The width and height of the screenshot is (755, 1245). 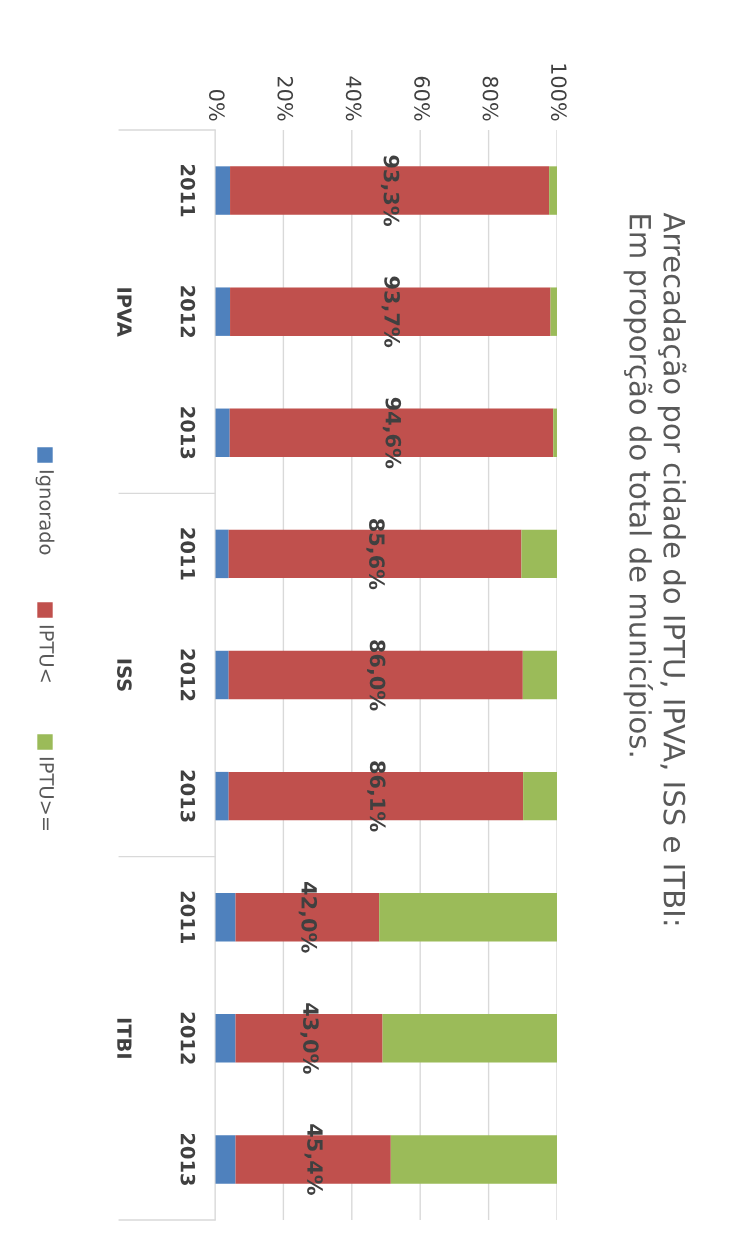 What do you see at coordinates (46, 653) in the screenshot?
I see `legend-label: IPTU<` at bounding box center [46, 653].